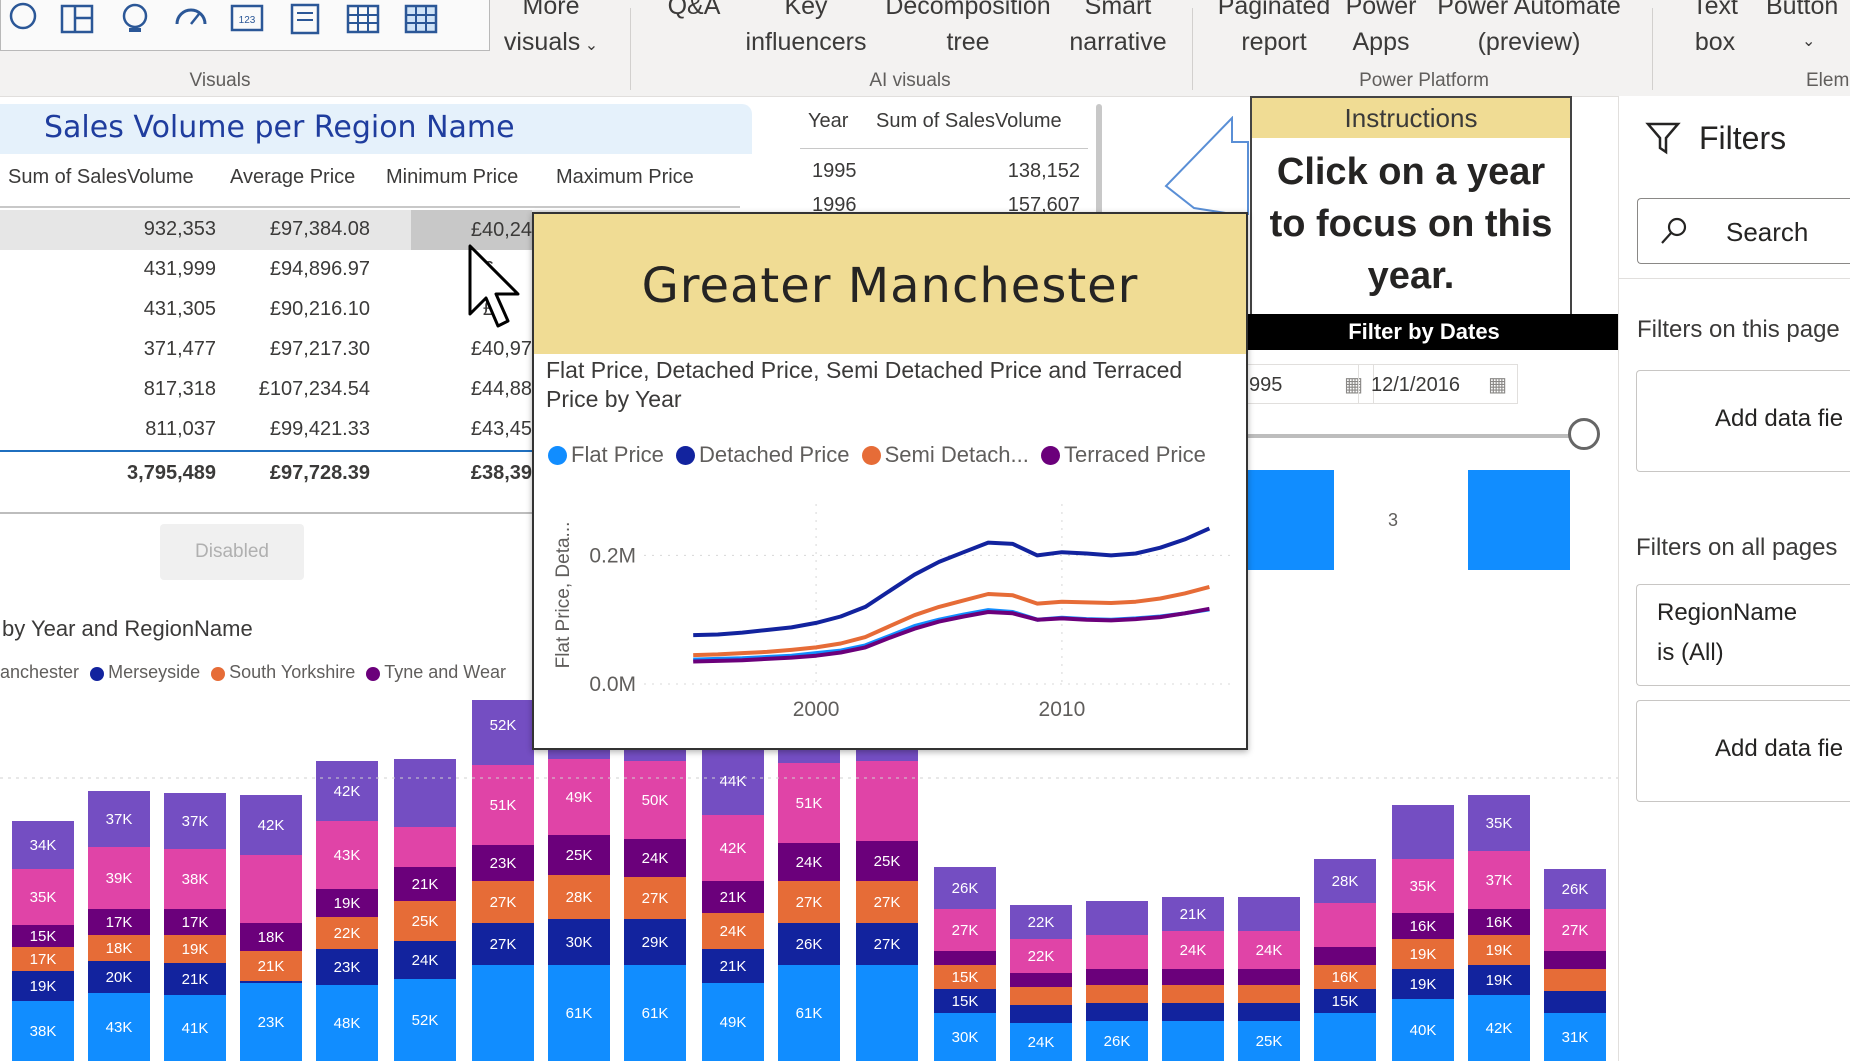 This screenshot has width=1850, height=1061. I want to click on start-date-input: 995 ▦, so click(1302, 384).